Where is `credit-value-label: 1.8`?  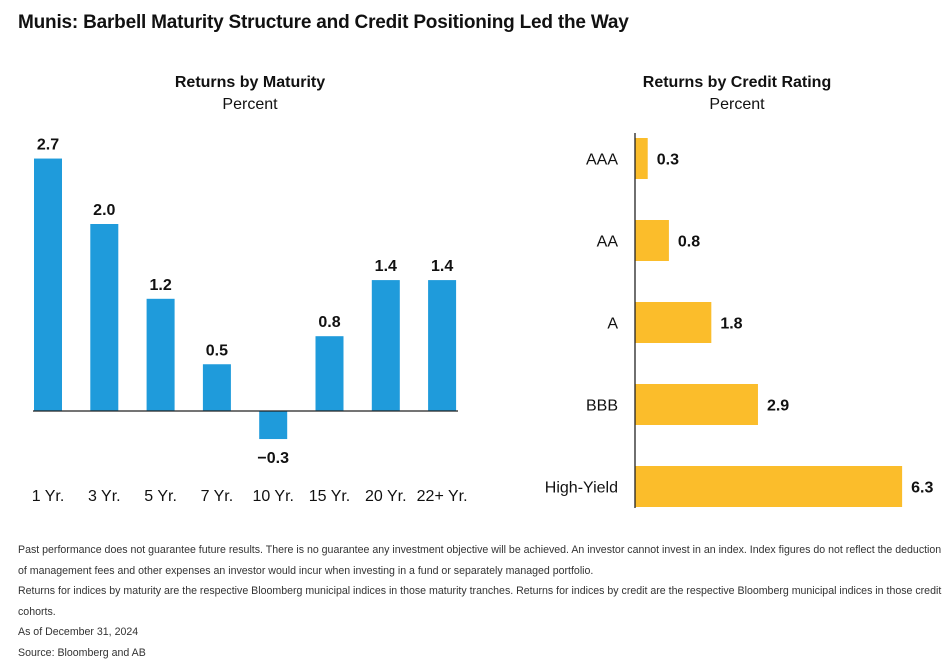
credit-value-label: 1.8 is located at coordinates (731, 324).